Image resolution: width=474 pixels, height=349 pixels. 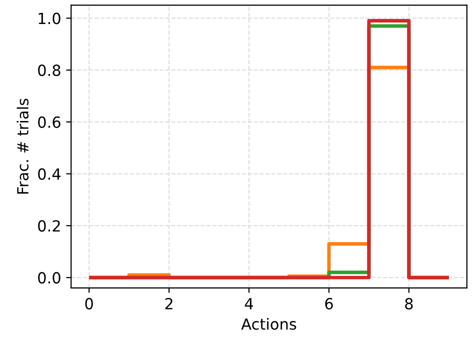 I want to click on y-tick-label: 0.2, so click(x=49, y=226).